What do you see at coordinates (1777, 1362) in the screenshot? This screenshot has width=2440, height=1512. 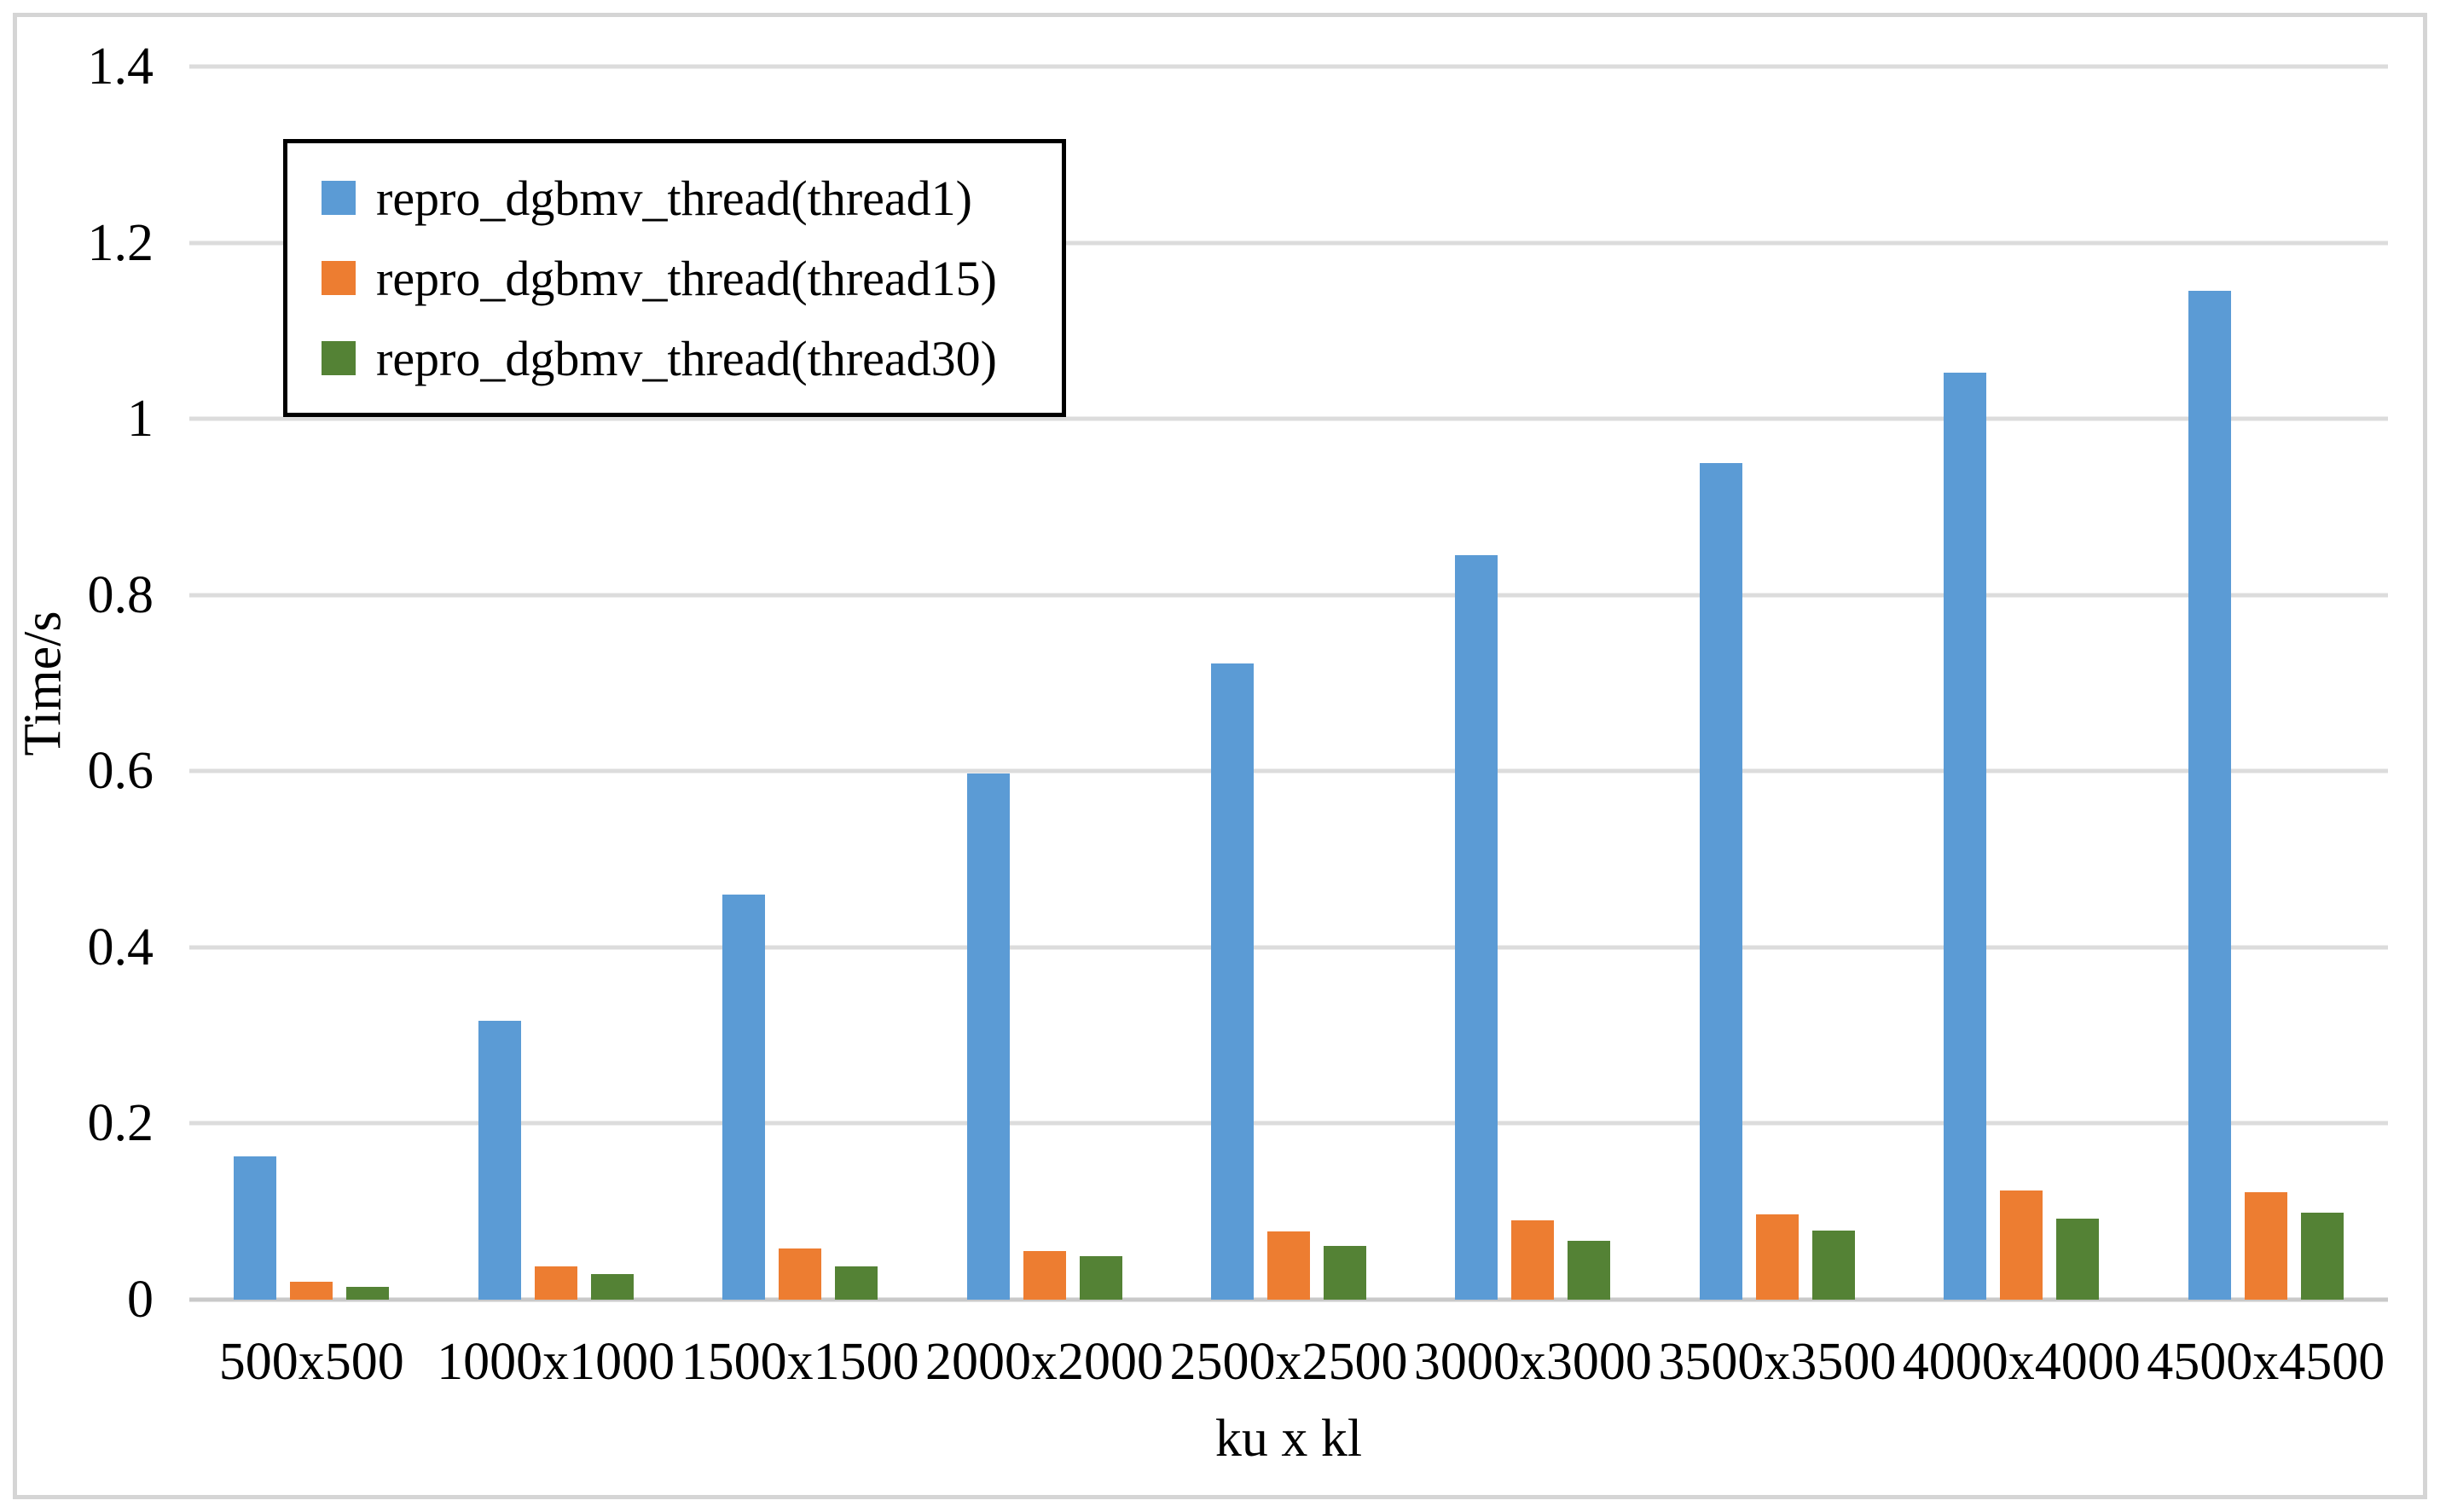 I see `x-tick-label-3500x3500: 3500x3500` at bounding box center [1777, 1362].